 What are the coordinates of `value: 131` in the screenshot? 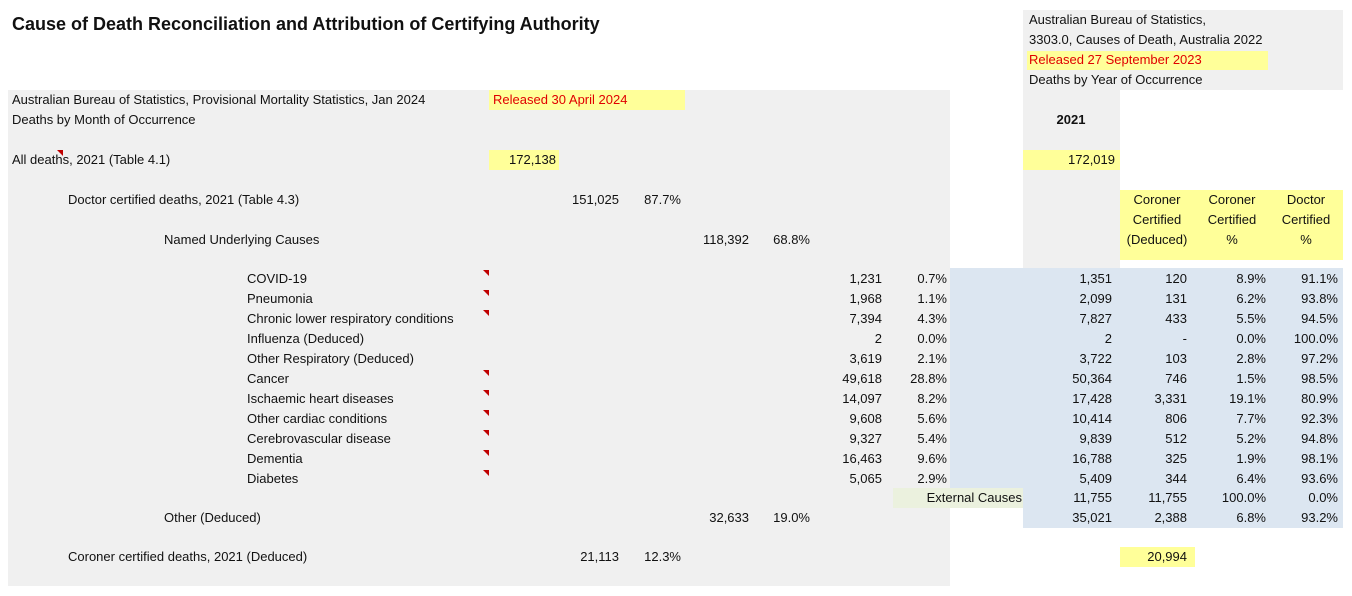 It's located at (1176, 298).